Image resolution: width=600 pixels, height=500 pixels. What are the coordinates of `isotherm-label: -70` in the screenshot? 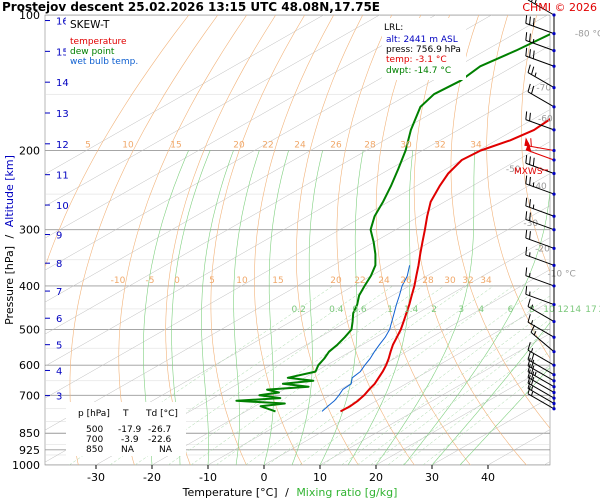 It's located at (543, 89).